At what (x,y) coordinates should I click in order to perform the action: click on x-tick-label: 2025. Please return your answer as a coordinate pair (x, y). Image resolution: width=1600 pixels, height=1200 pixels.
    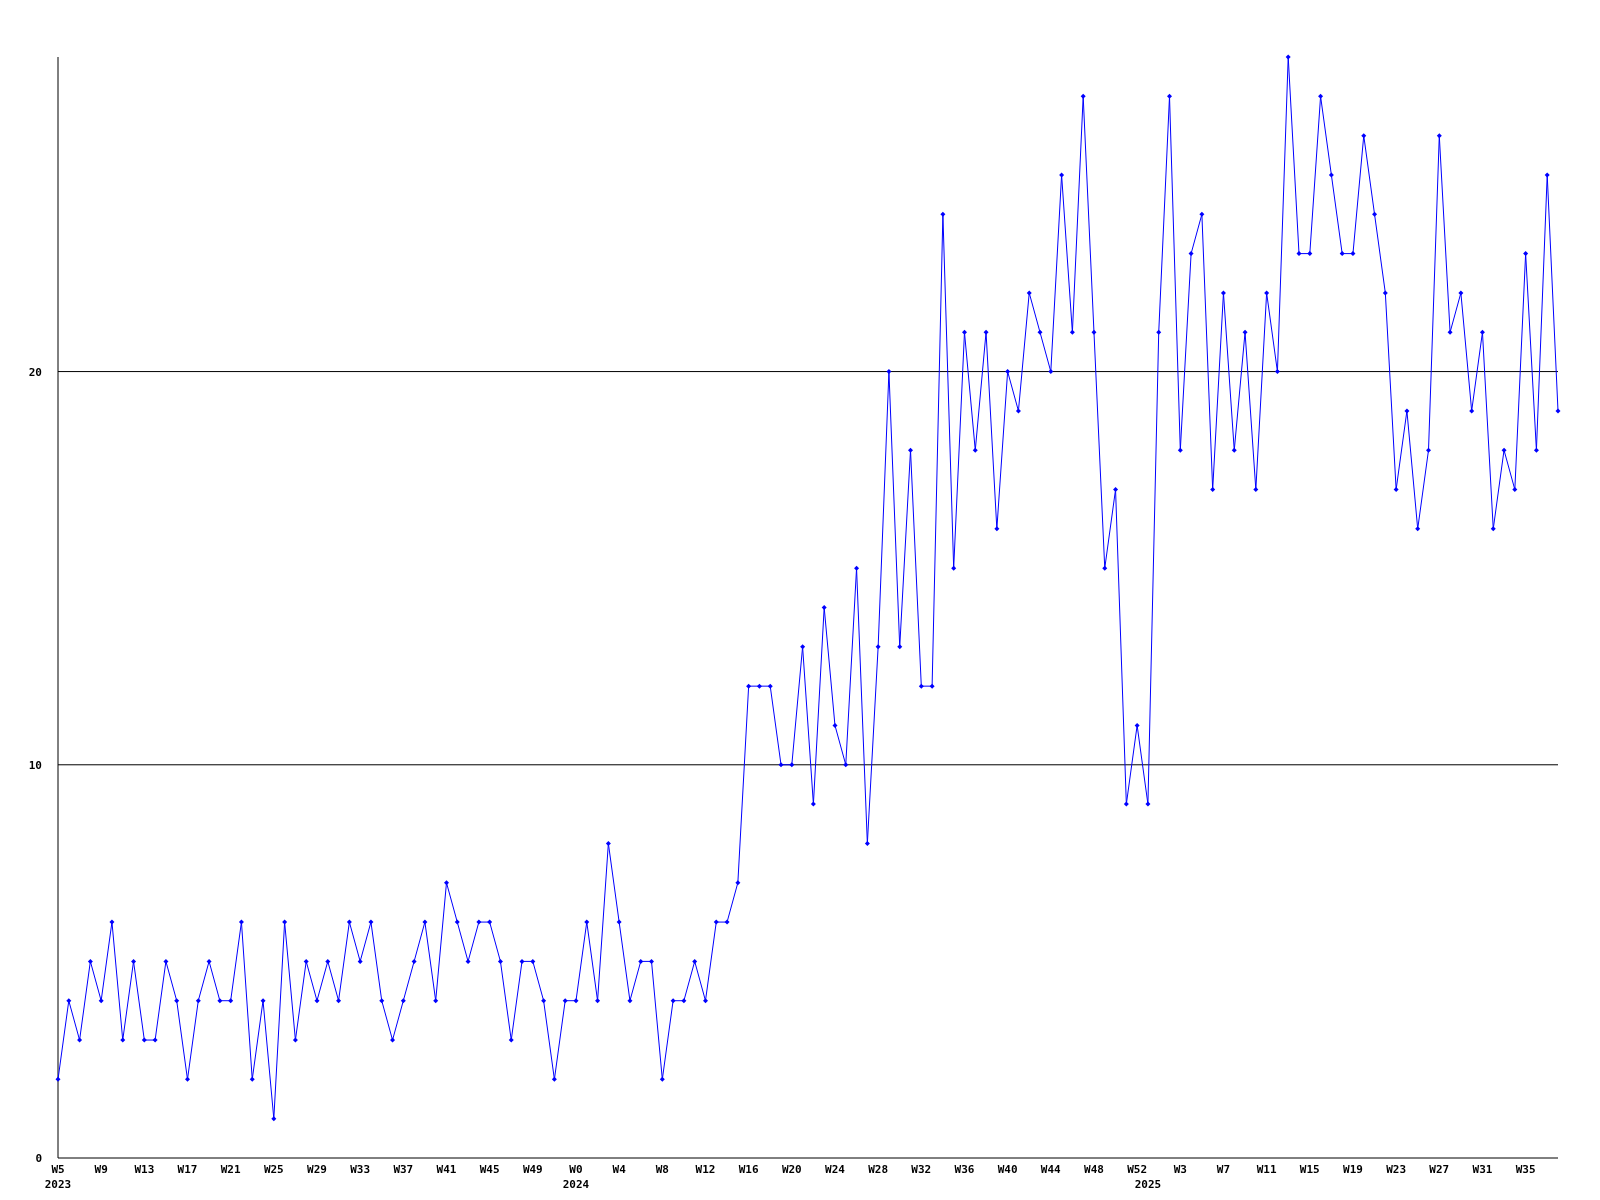
    Looking at the image, I should click on (1148, 1184).